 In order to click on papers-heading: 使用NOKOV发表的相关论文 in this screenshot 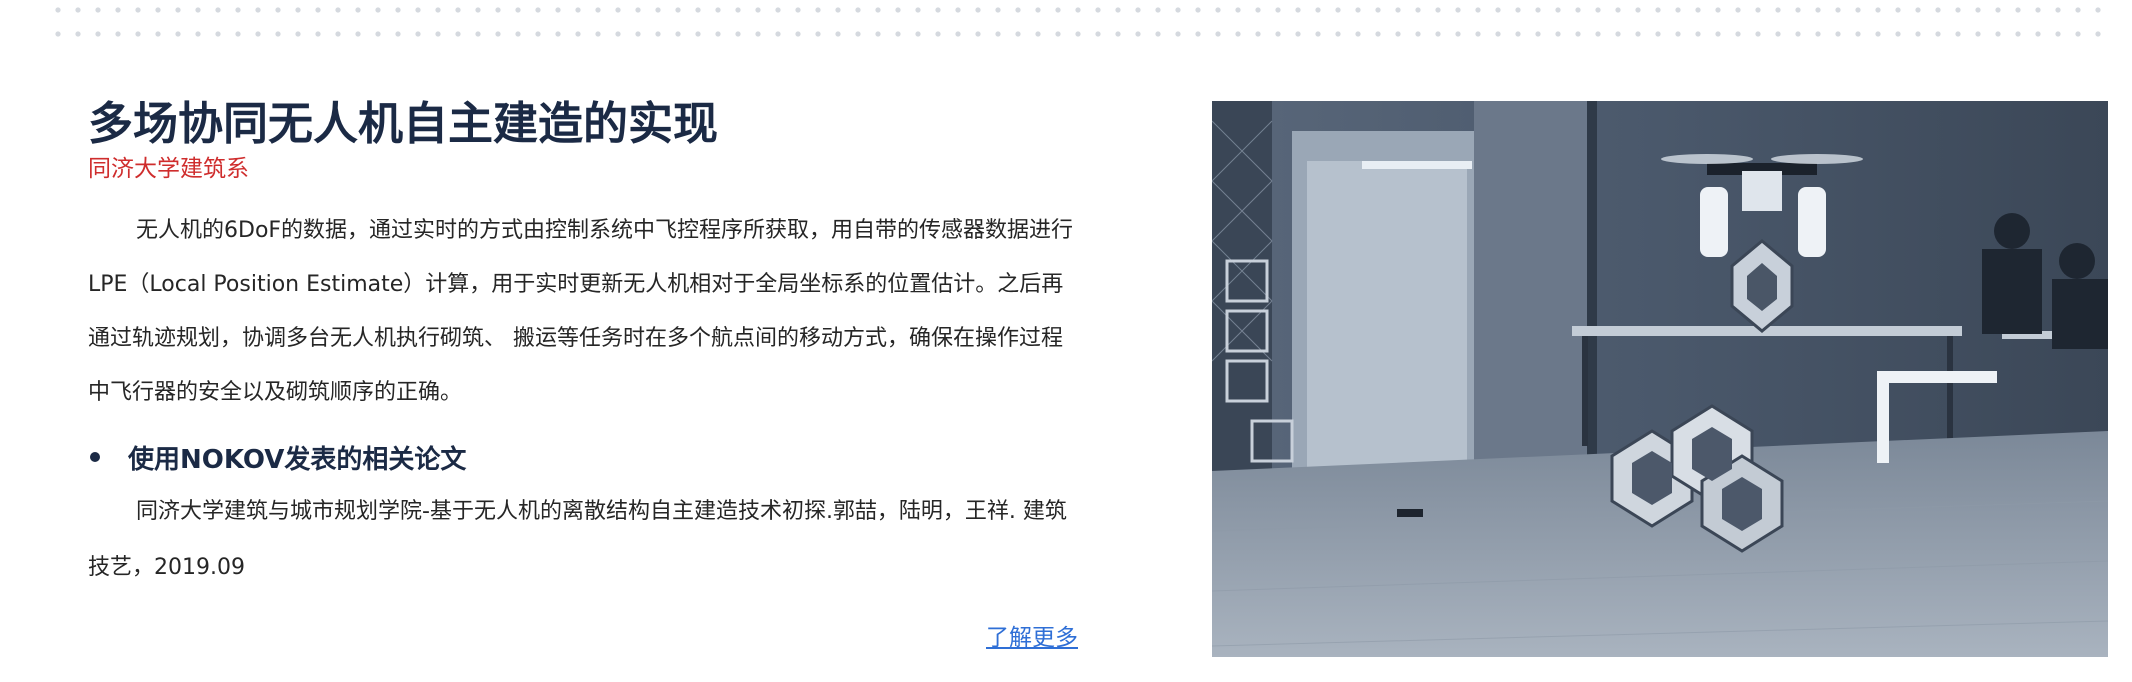, I will do `click(297, 459)`.